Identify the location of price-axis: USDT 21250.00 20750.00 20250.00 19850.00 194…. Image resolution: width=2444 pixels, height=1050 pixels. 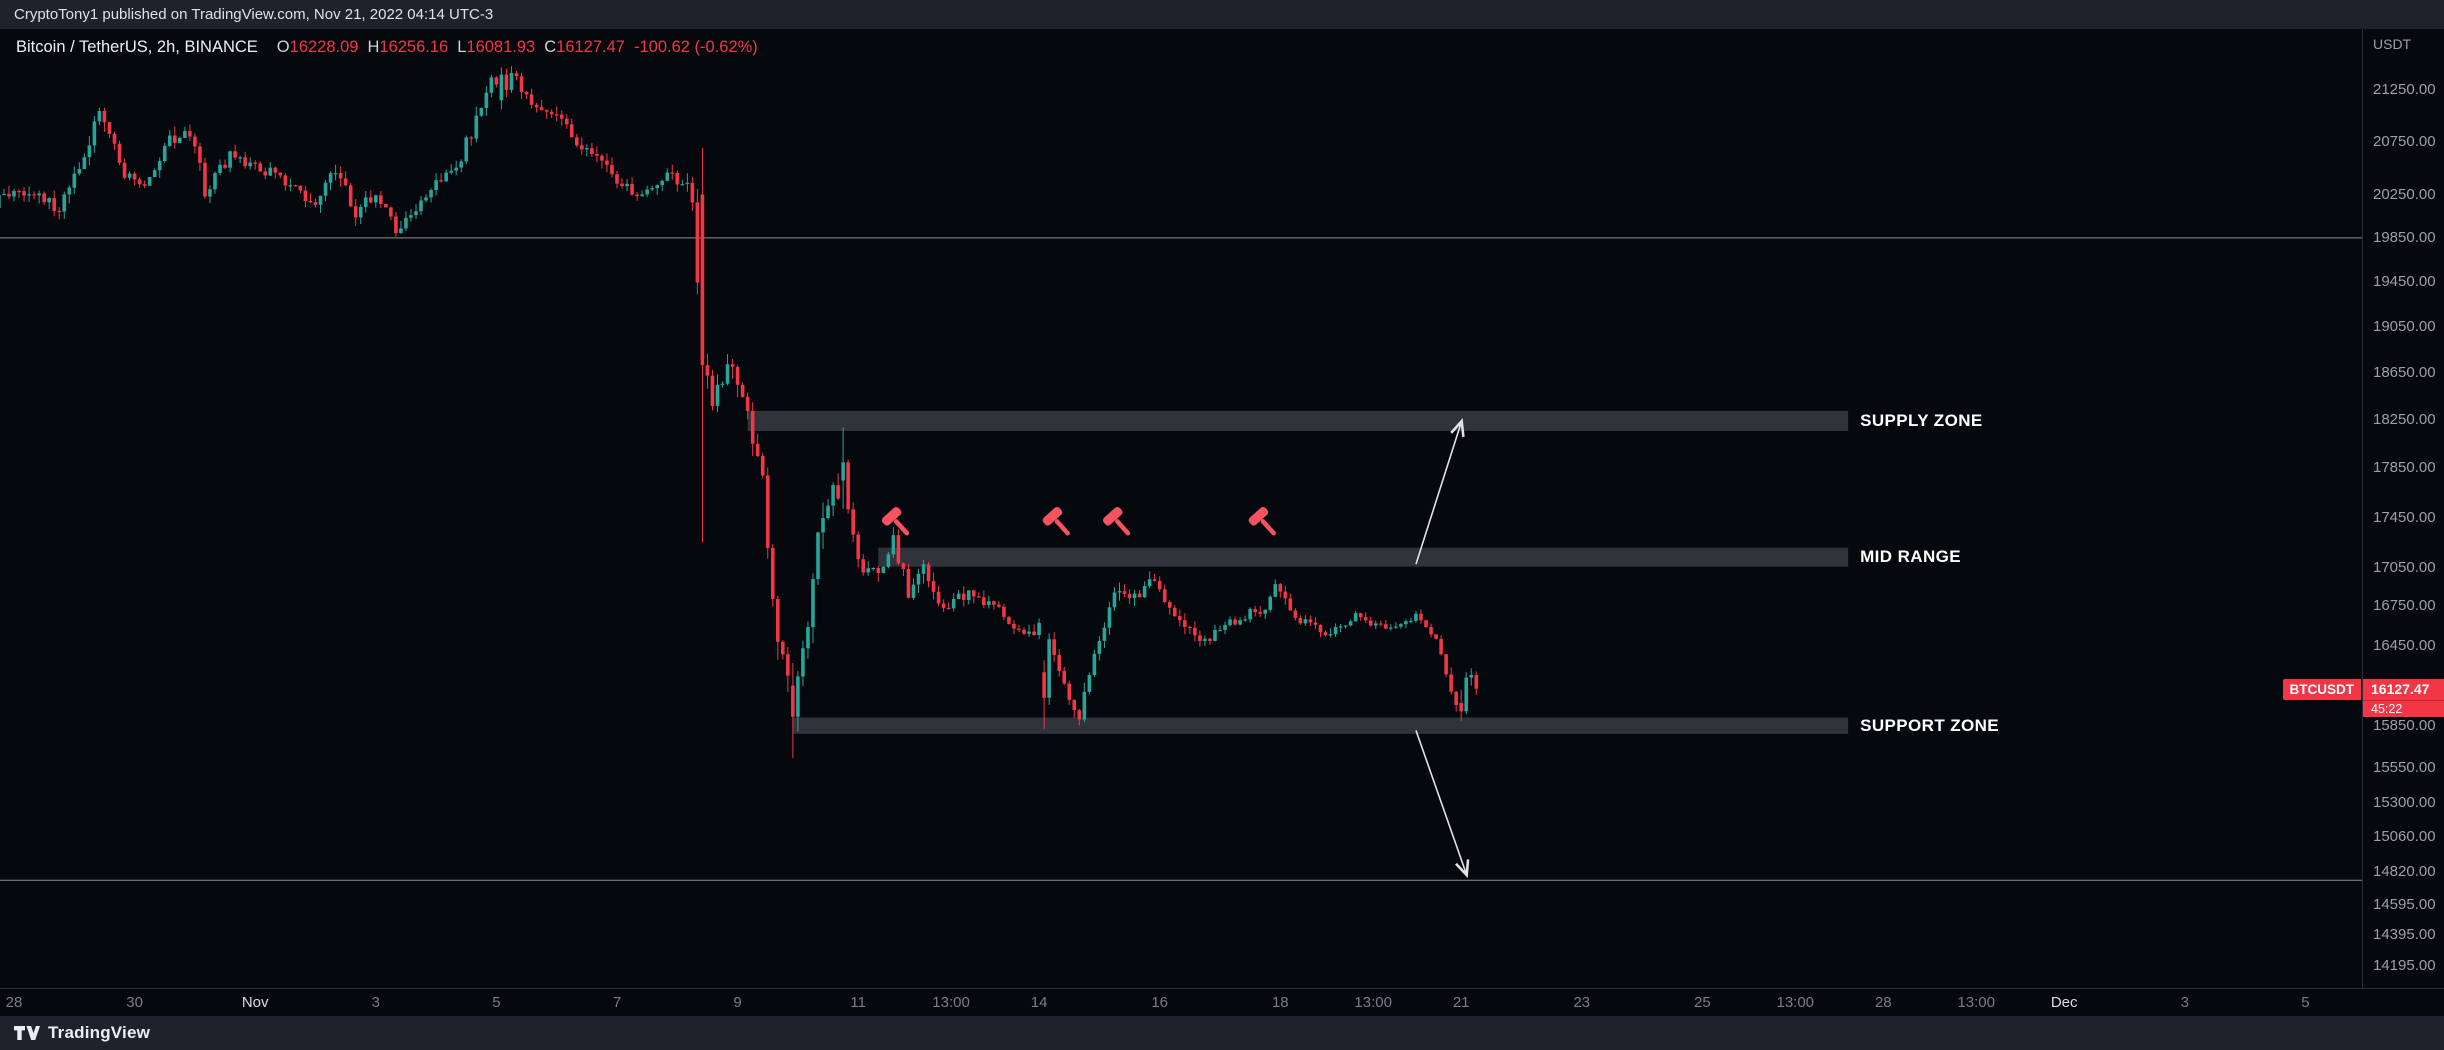
(2403, 508).